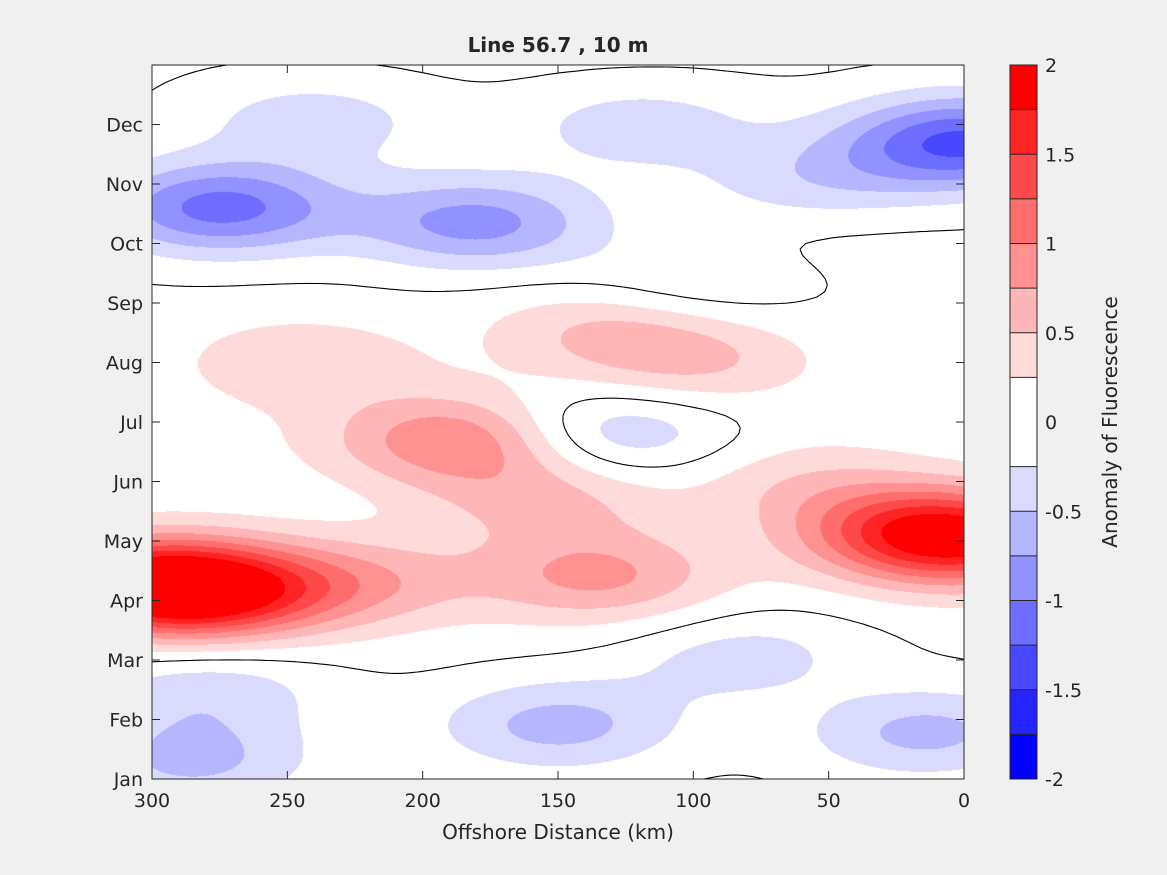 This screenshot has height=875, width=1167. What do you see at coordinates (287, 801) in the screenshot?
I see `x-tick-label: 250` at bounding box center [287, 801].